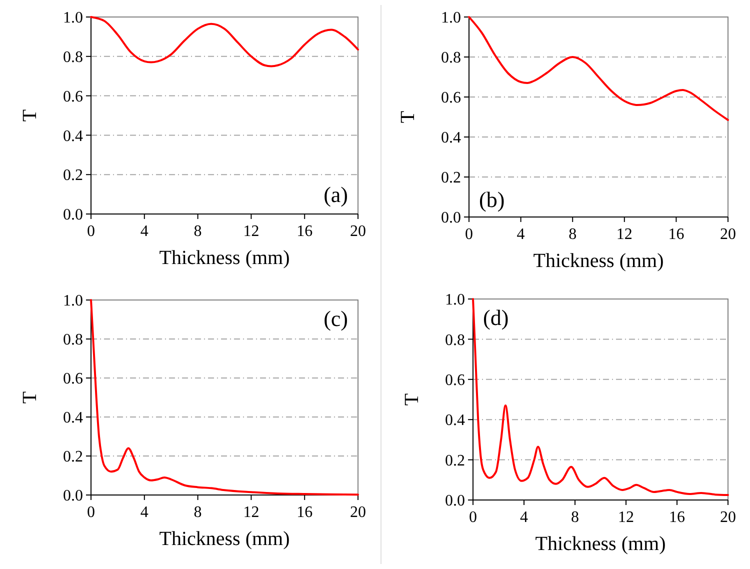 Image resolution: width=750 pixels, height=569 pixels. Describe the element at coordinates (496, 317) in the screenshot. I see `annotation: (d)` at that location.